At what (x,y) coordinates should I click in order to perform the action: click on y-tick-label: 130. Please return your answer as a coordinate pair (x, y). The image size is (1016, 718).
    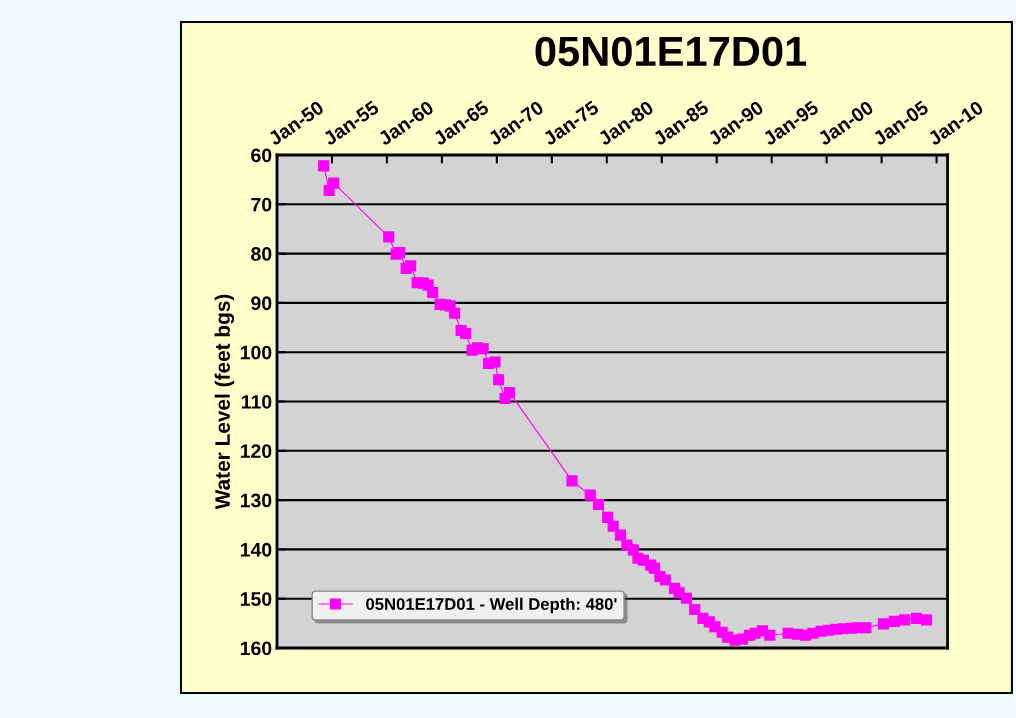
    Looking at the image, I should click on (256, 500).